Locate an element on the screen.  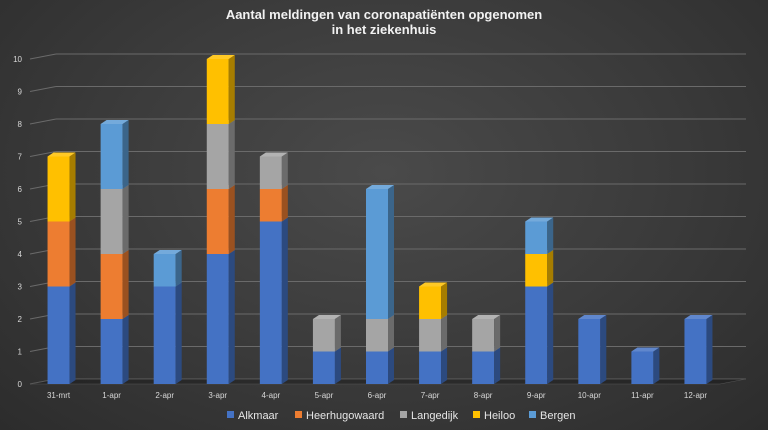
legend-item: Bergen is located at coordinates (552, 416).